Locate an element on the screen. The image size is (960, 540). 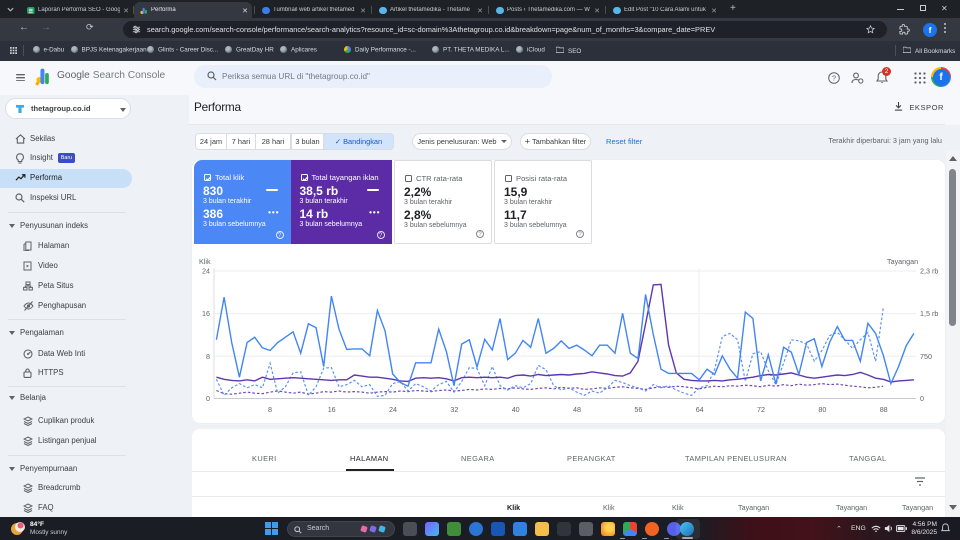
svg-text: 80 is located at coordinates (822, 409).